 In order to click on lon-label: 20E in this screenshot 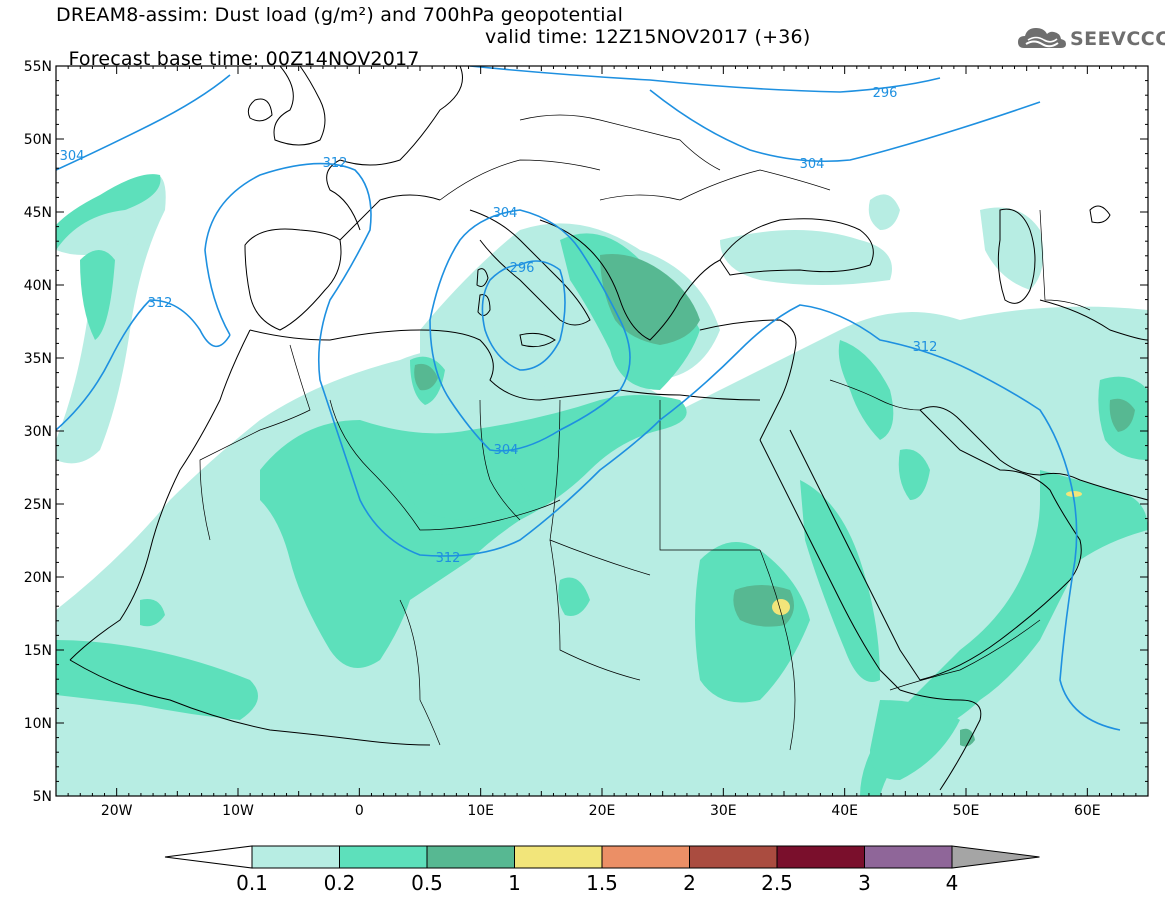, I will do `click(602, 811)`.